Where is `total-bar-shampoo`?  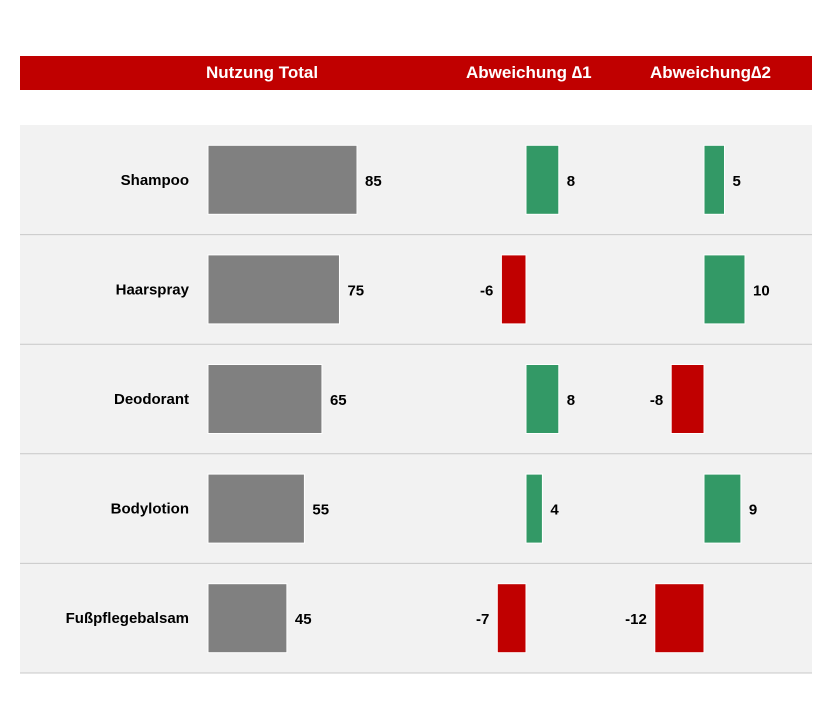 total-bar-shampoo is located at coordinates (282, 179).